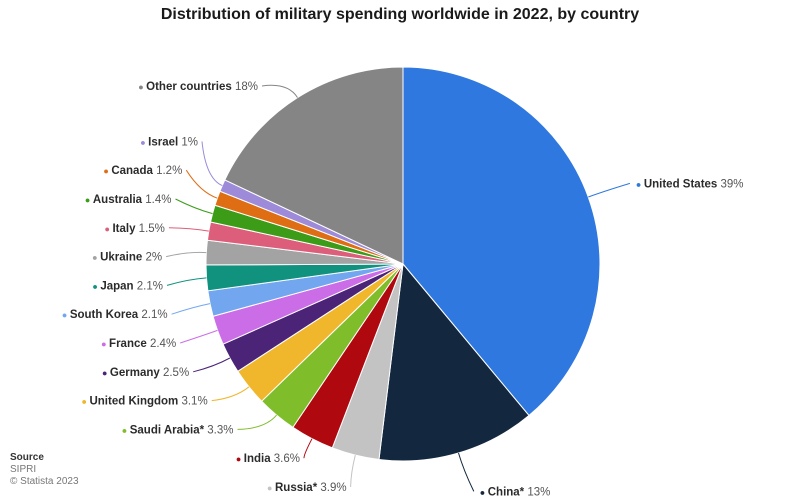 The image size is (800, 499). Describe the element at coordinates (220, 430) in the screenshot. I see `label-value-saudi-arabia: 3.3%` at that location.